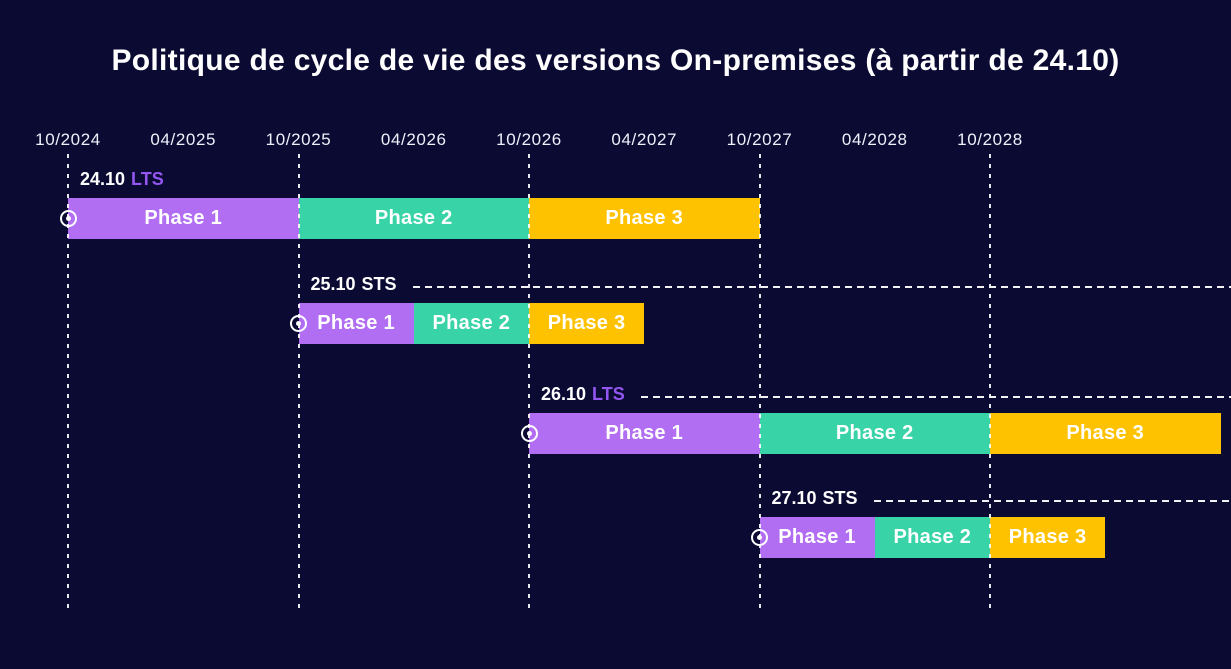  I want to click on axis-tick-label: 10/2027, so click(759, 139).